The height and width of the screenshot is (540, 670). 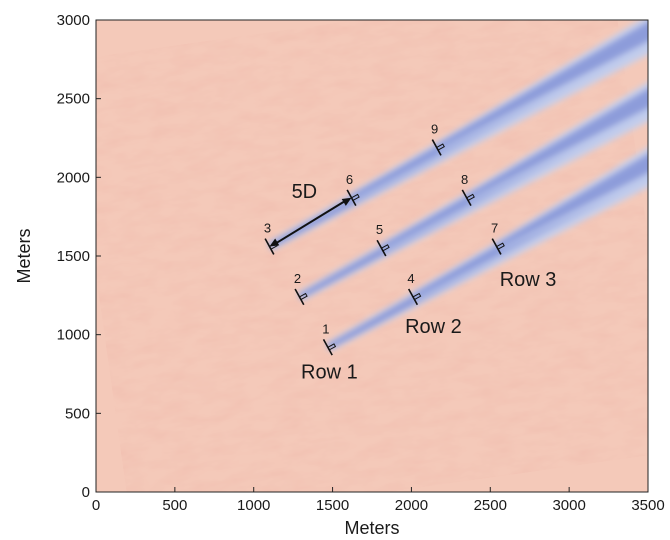 I want to click on distance-arrow-shaft, so click(x=310, y=222).